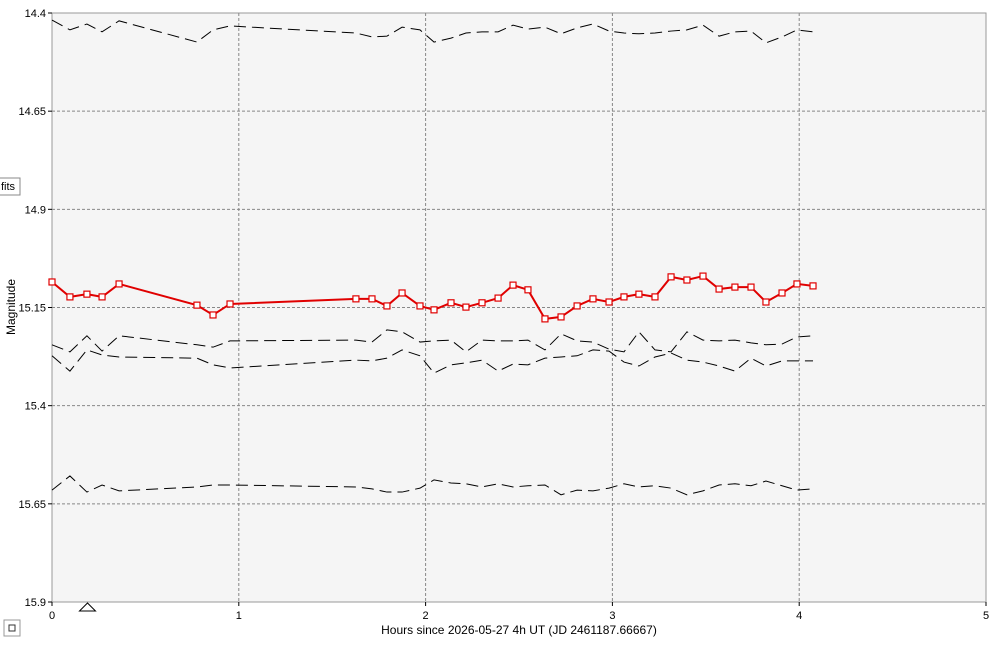 The width and height of the screenshot is (999, 645). I want to click on y-axis-label: Magnitude, so click(11, 307).